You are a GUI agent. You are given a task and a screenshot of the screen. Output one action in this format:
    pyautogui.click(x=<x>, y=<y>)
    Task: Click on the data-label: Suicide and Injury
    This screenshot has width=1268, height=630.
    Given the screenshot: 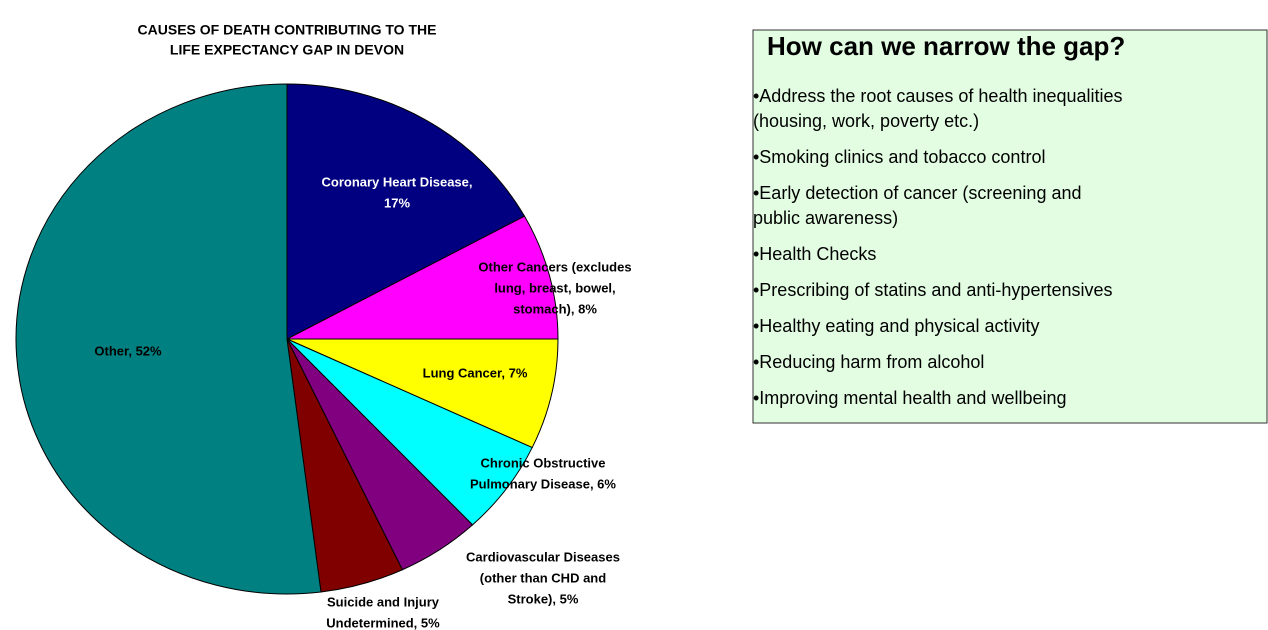 What is the action you would take?
    pyautogui.click(x=383, y=601)
    